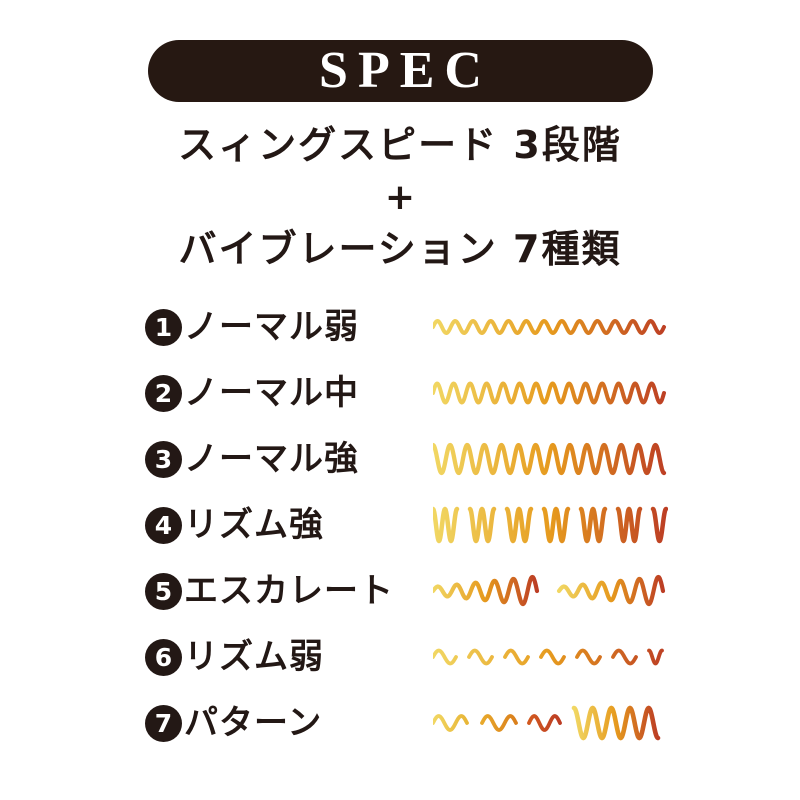 The image size is (800, 800). What do you see at coordinates (163, 327) in the screenshot?
I see `item-number-badge: 1` at bounding box center [163, 327].